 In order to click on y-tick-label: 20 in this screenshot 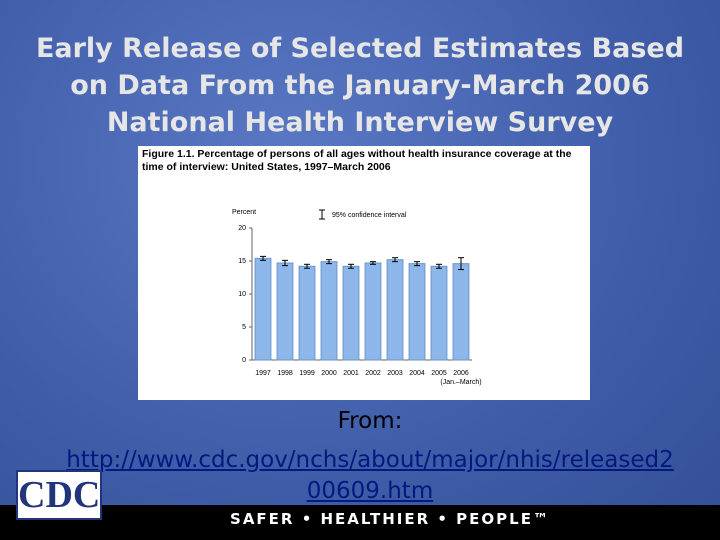, I will do `click(242, 228)`.